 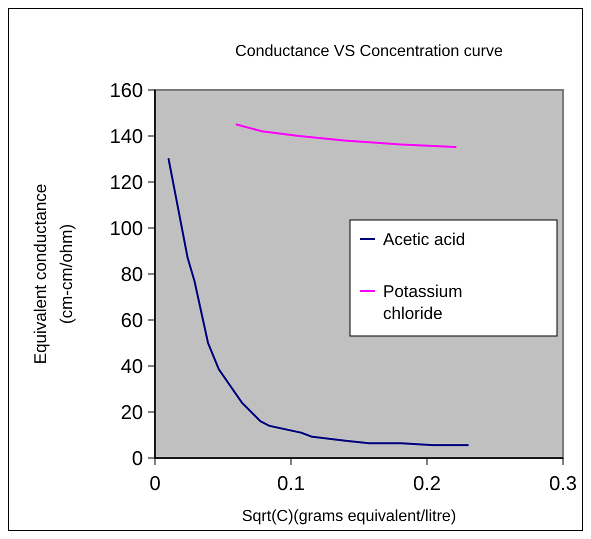 I want to click on x-axis-title: Sqrt(C)(grams equivalent/litre), so click(x=349, y=516).